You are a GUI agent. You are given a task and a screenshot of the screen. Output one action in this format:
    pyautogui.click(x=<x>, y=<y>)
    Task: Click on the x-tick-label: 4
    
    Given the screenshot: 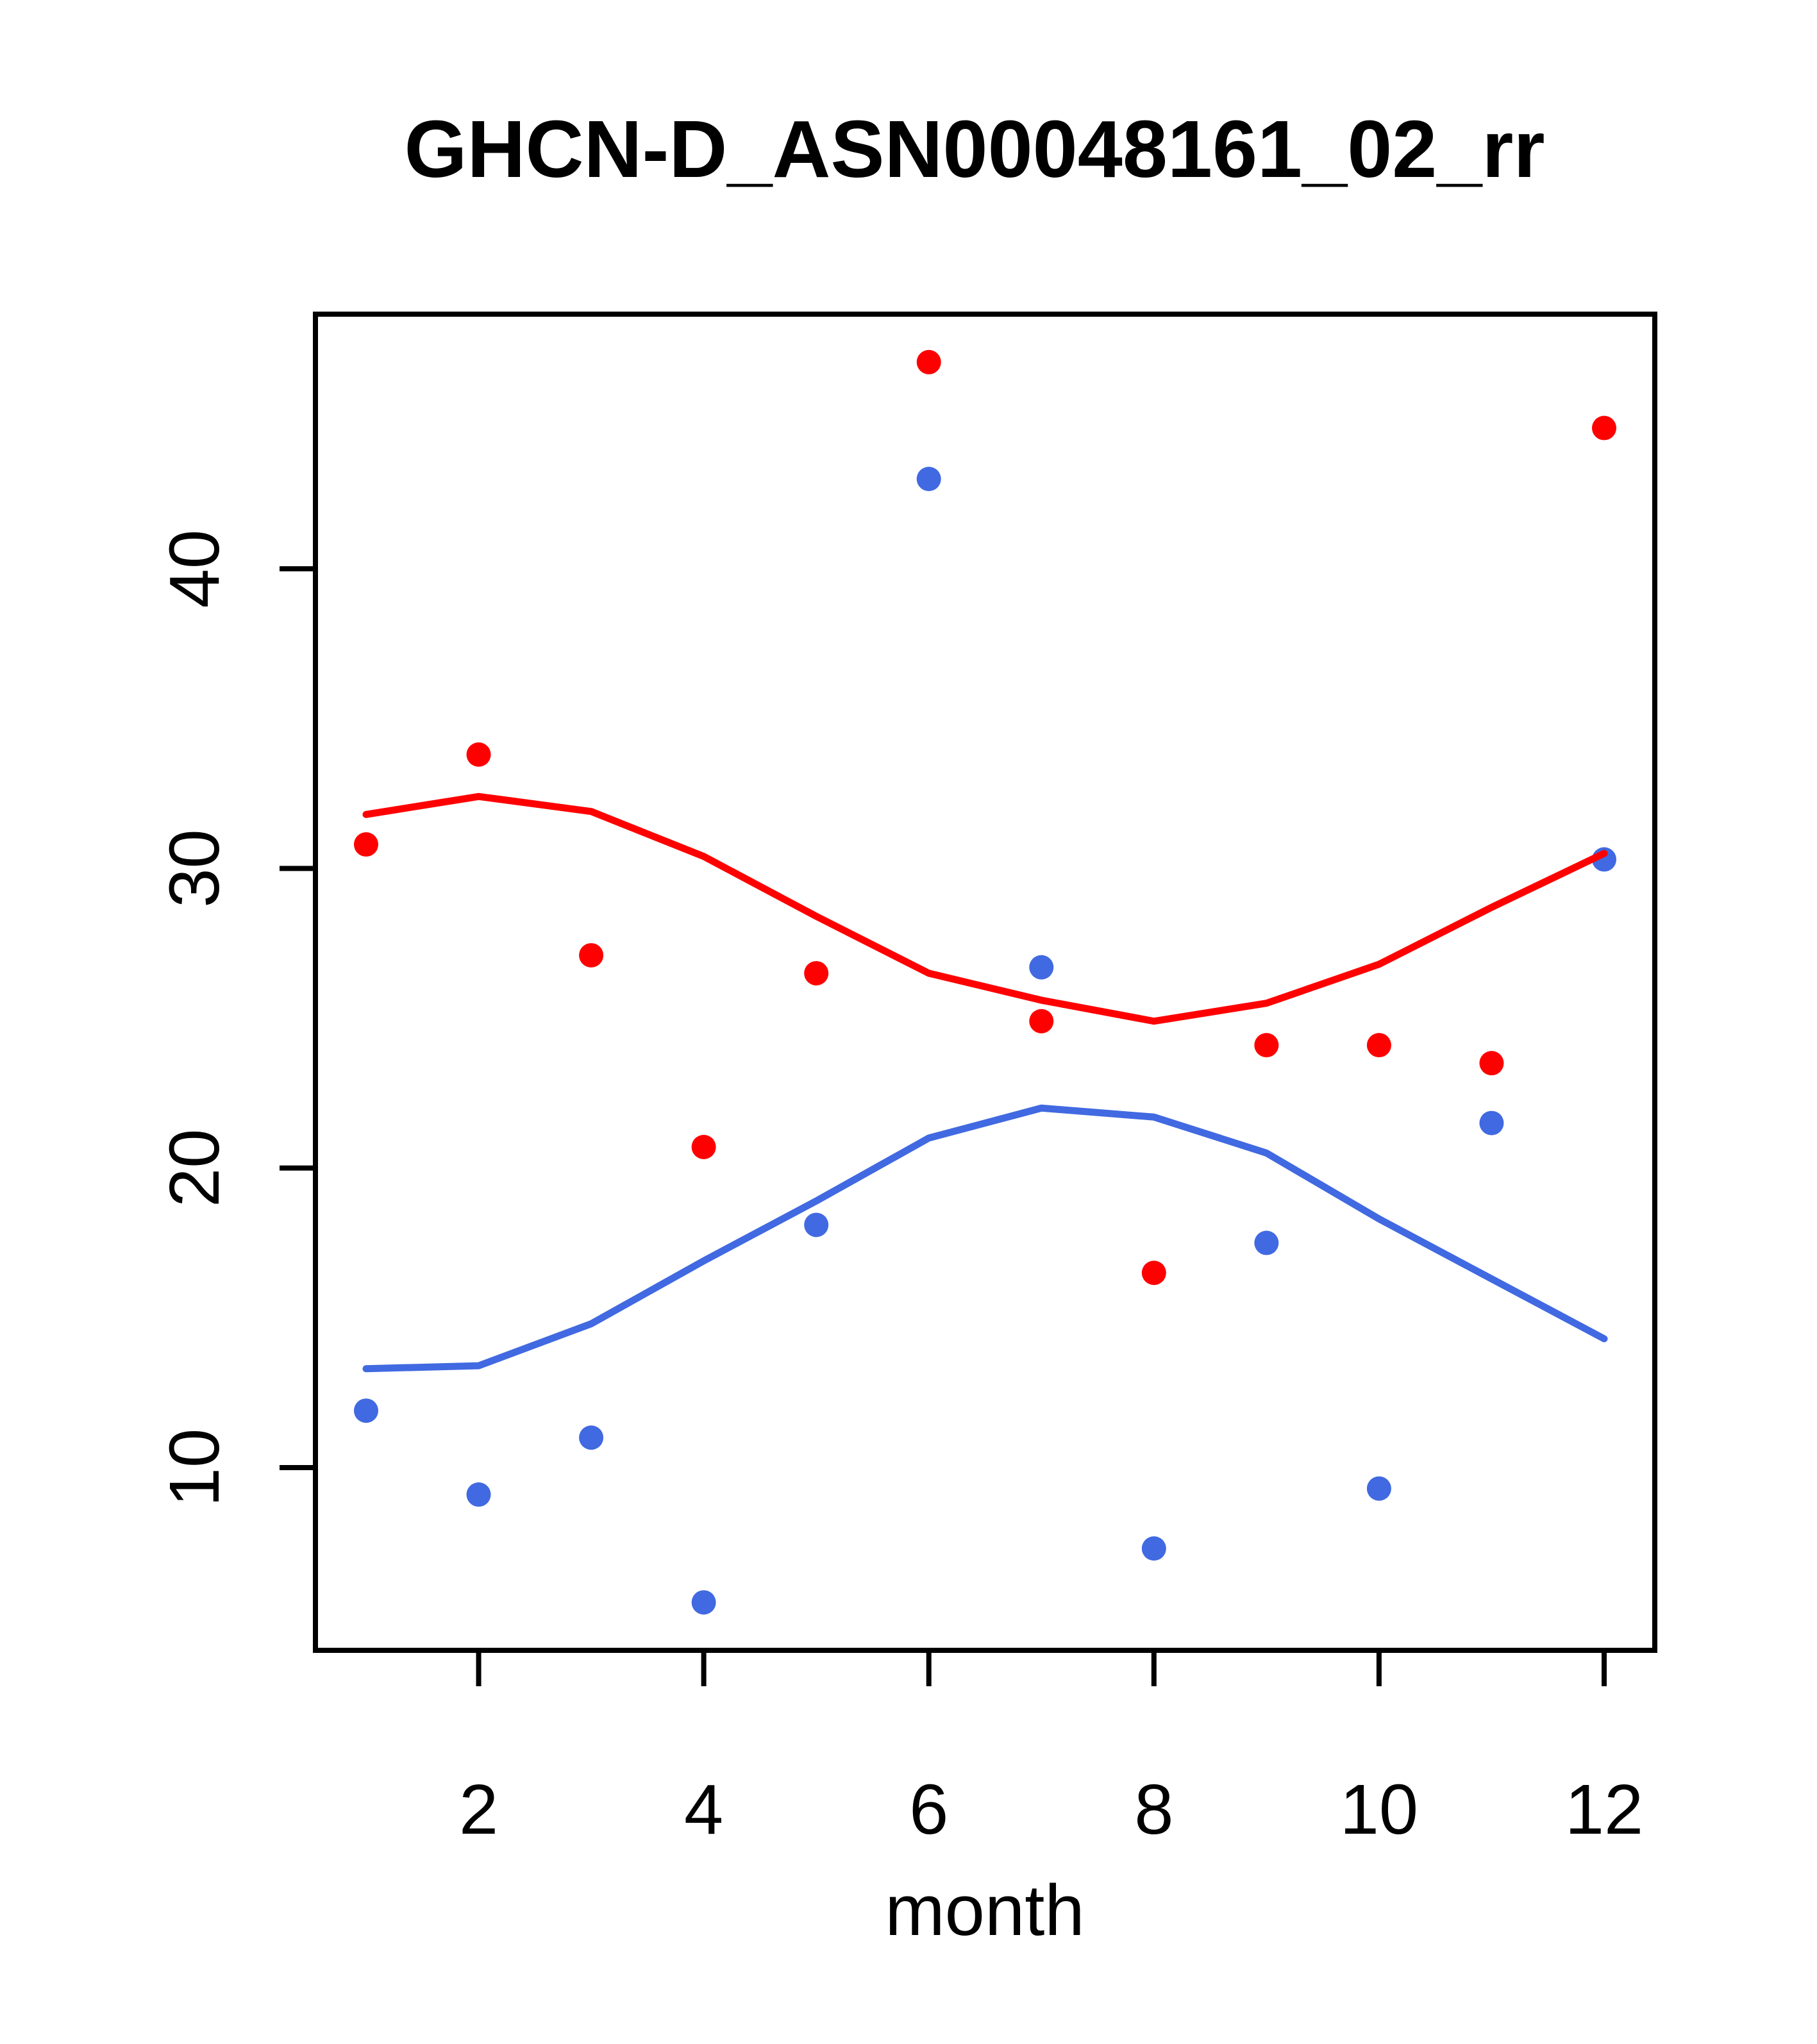 What is the action you would take?
    pyautogui.click(x=703, y=1809)
    